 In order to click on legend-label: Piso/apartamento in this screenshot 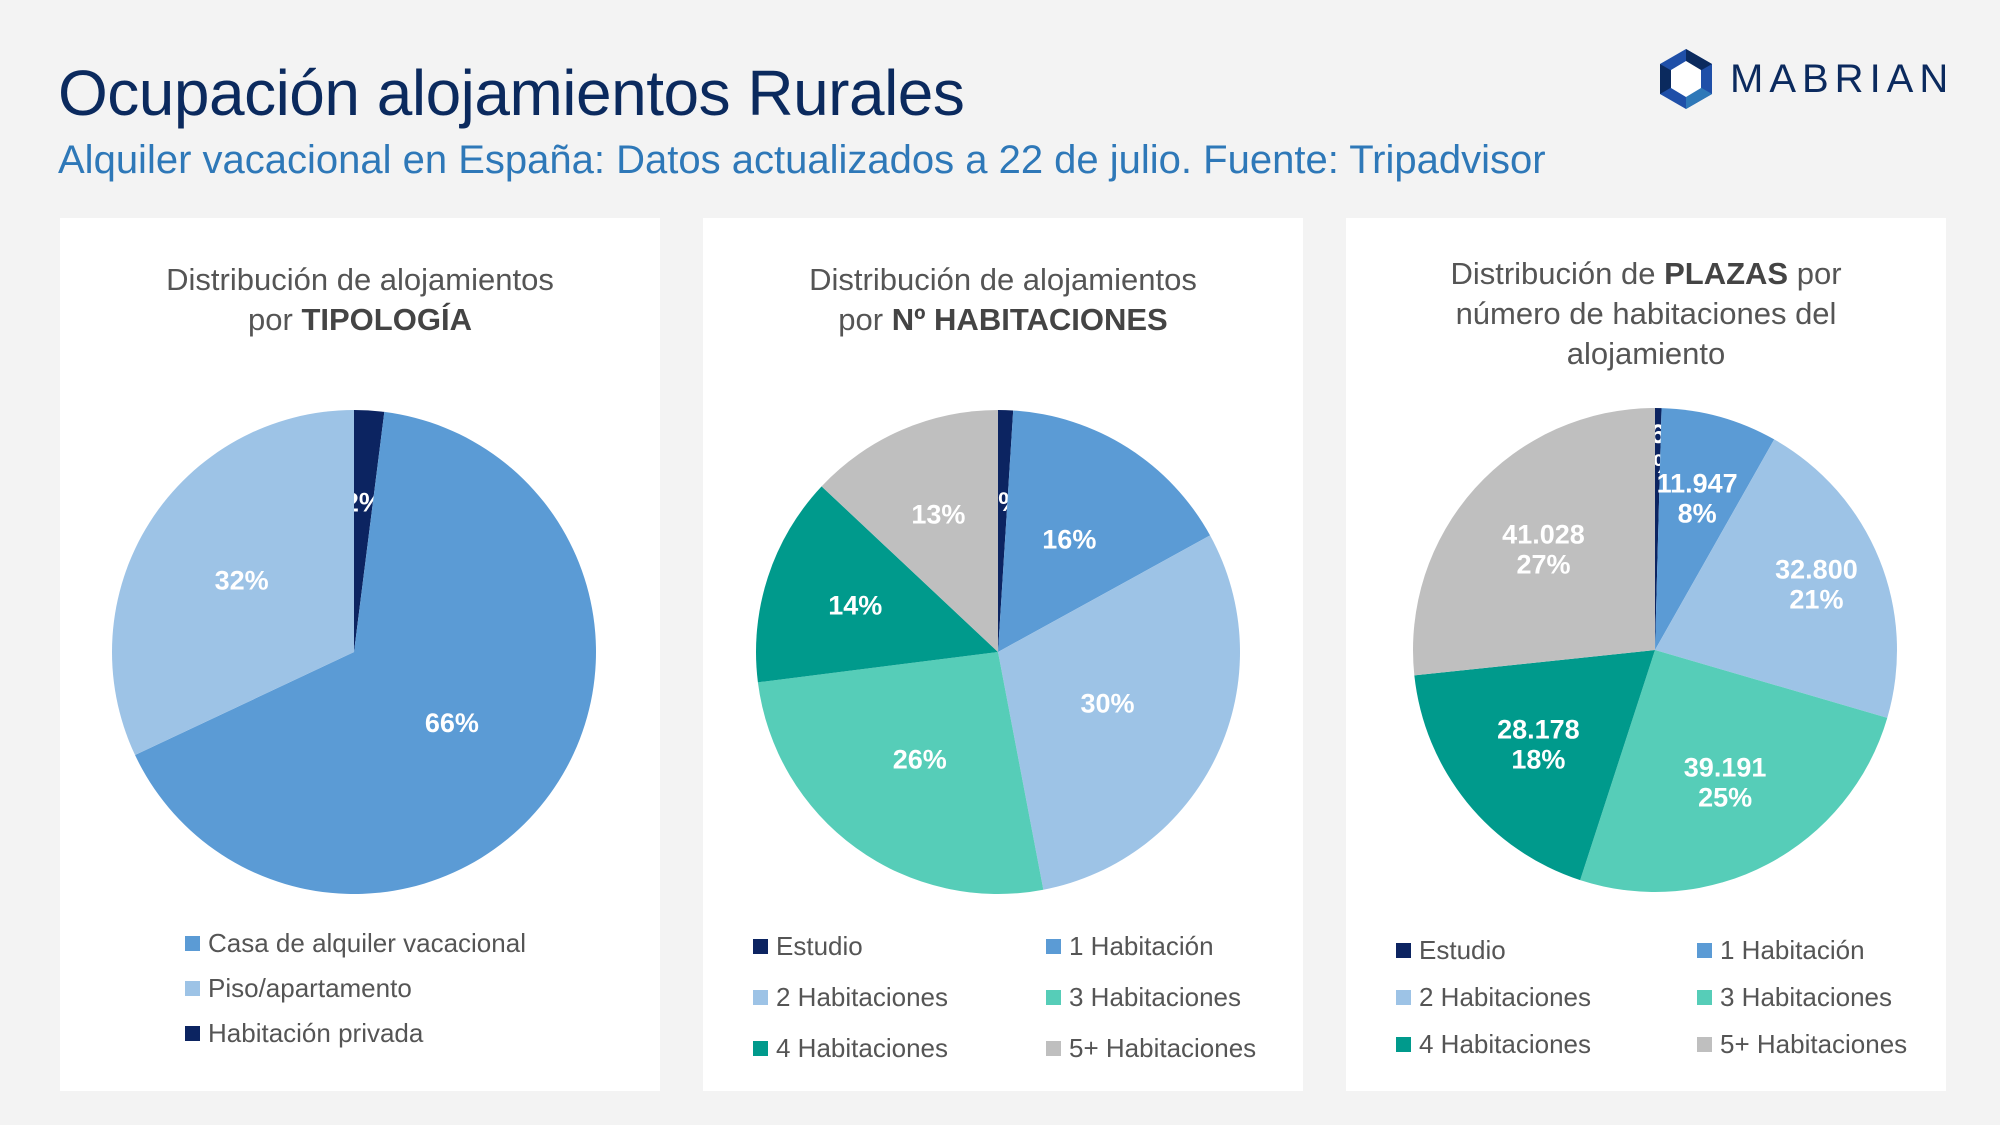, I will do `click(310, 988)`.